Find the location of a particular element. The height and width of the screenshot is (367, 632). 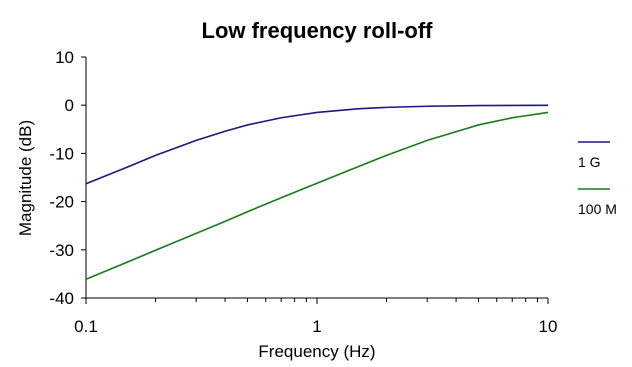

y-tick-label: 0 is located at coordinates (69, 105).